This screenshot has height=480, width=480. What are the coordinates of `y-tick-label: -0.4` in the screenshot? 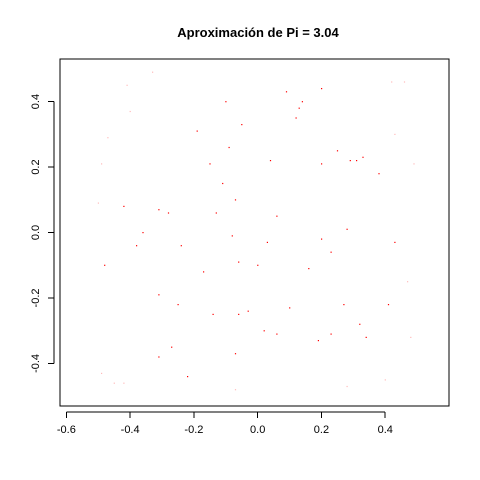 It's located at (36, 363).